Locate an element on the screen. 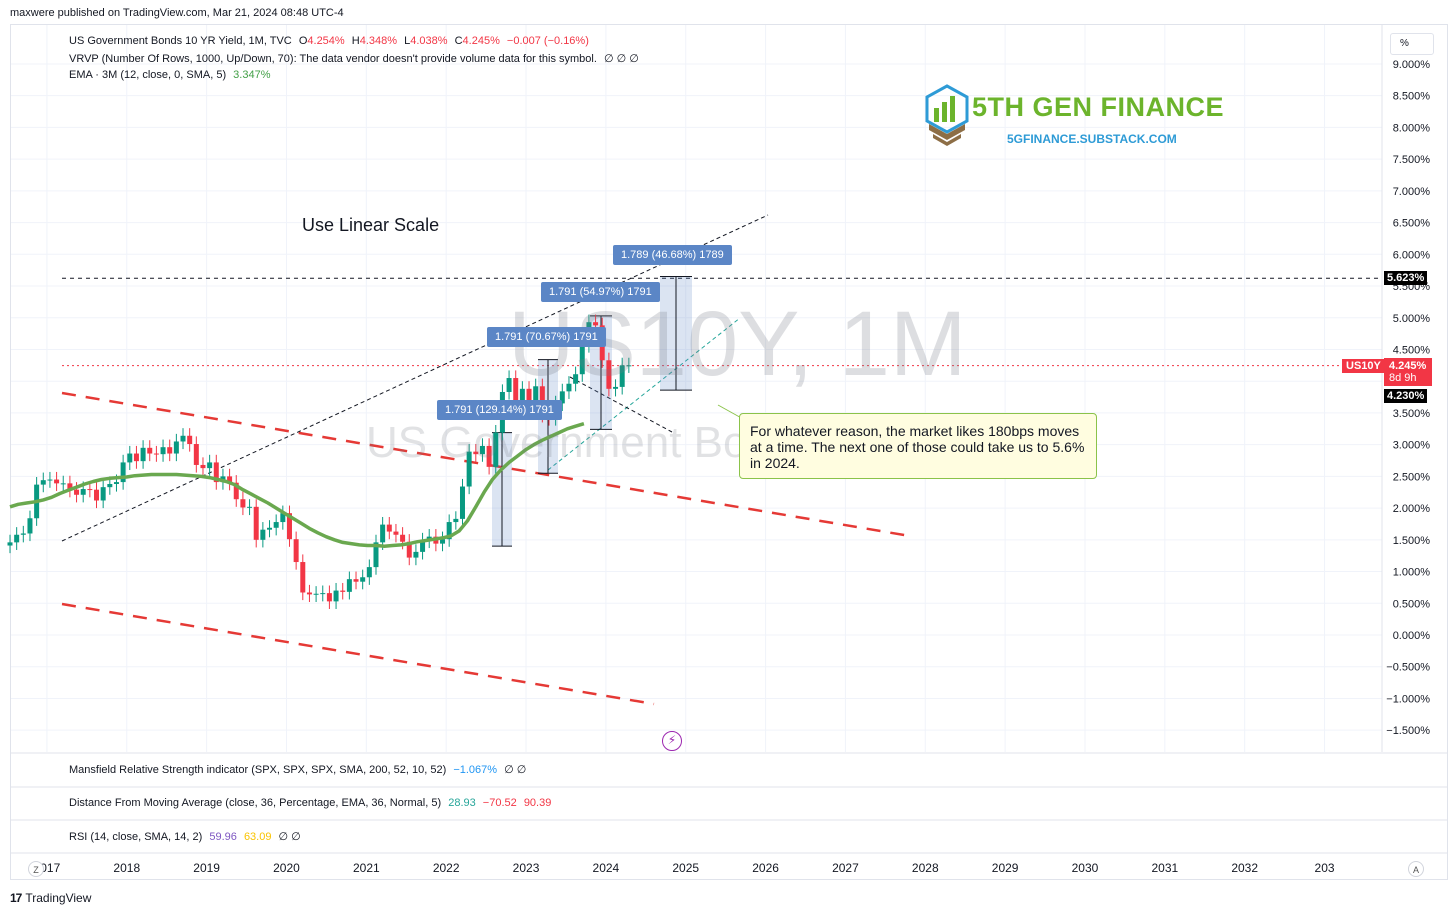  y-tick-label: 4.500% is located at coordinates (1412, 350).